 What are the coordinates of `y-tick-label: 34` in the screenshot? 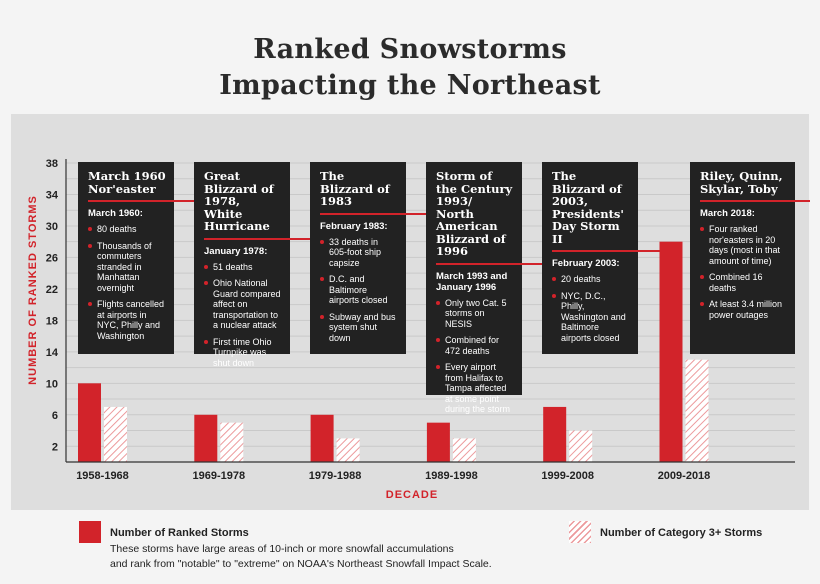 It's located at (52, 195).